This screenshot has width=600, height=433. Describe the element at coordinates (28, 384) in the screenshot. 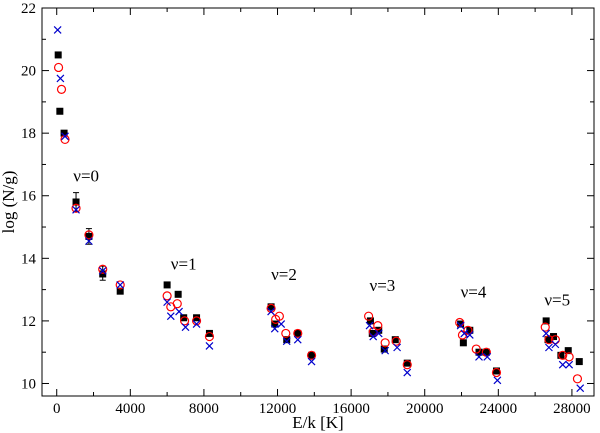

I see `y-tick-label: 10` at that location.